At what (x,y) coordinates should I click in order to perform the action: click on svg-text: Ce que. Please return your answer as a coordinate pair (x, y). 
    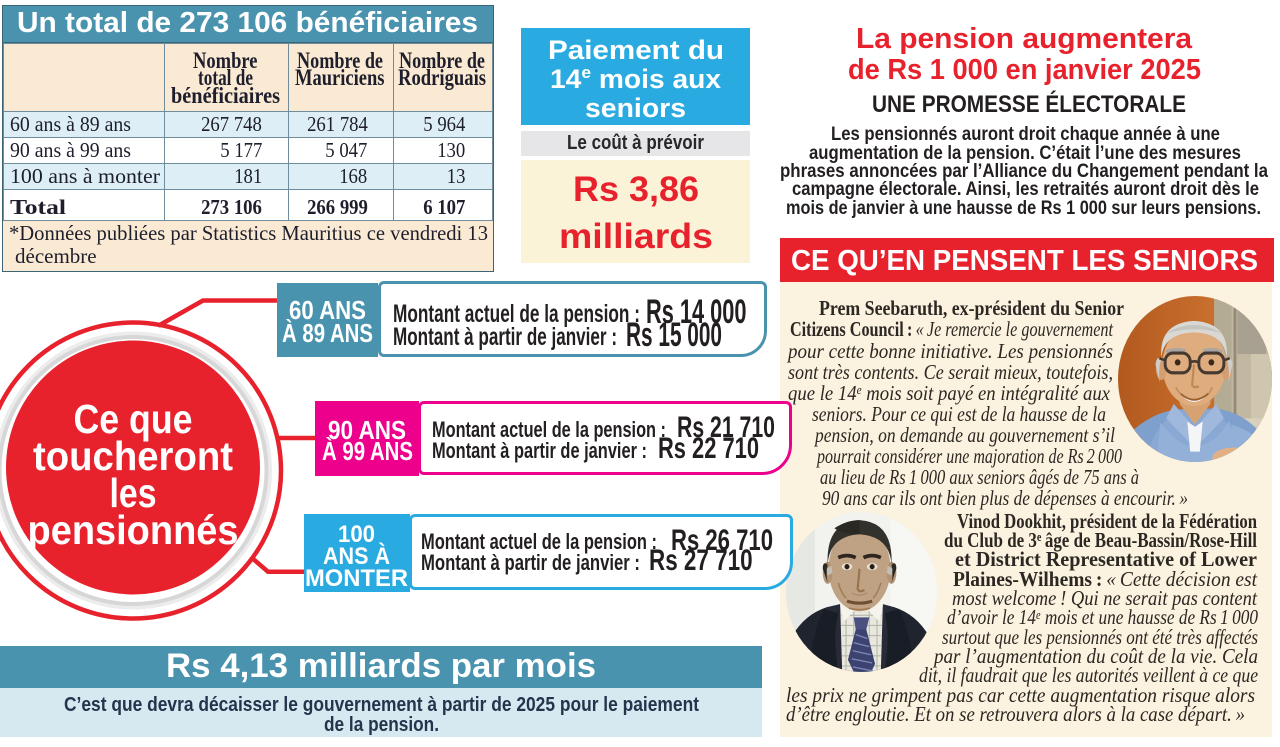
    Looking at the image, I should click on (133, 419).